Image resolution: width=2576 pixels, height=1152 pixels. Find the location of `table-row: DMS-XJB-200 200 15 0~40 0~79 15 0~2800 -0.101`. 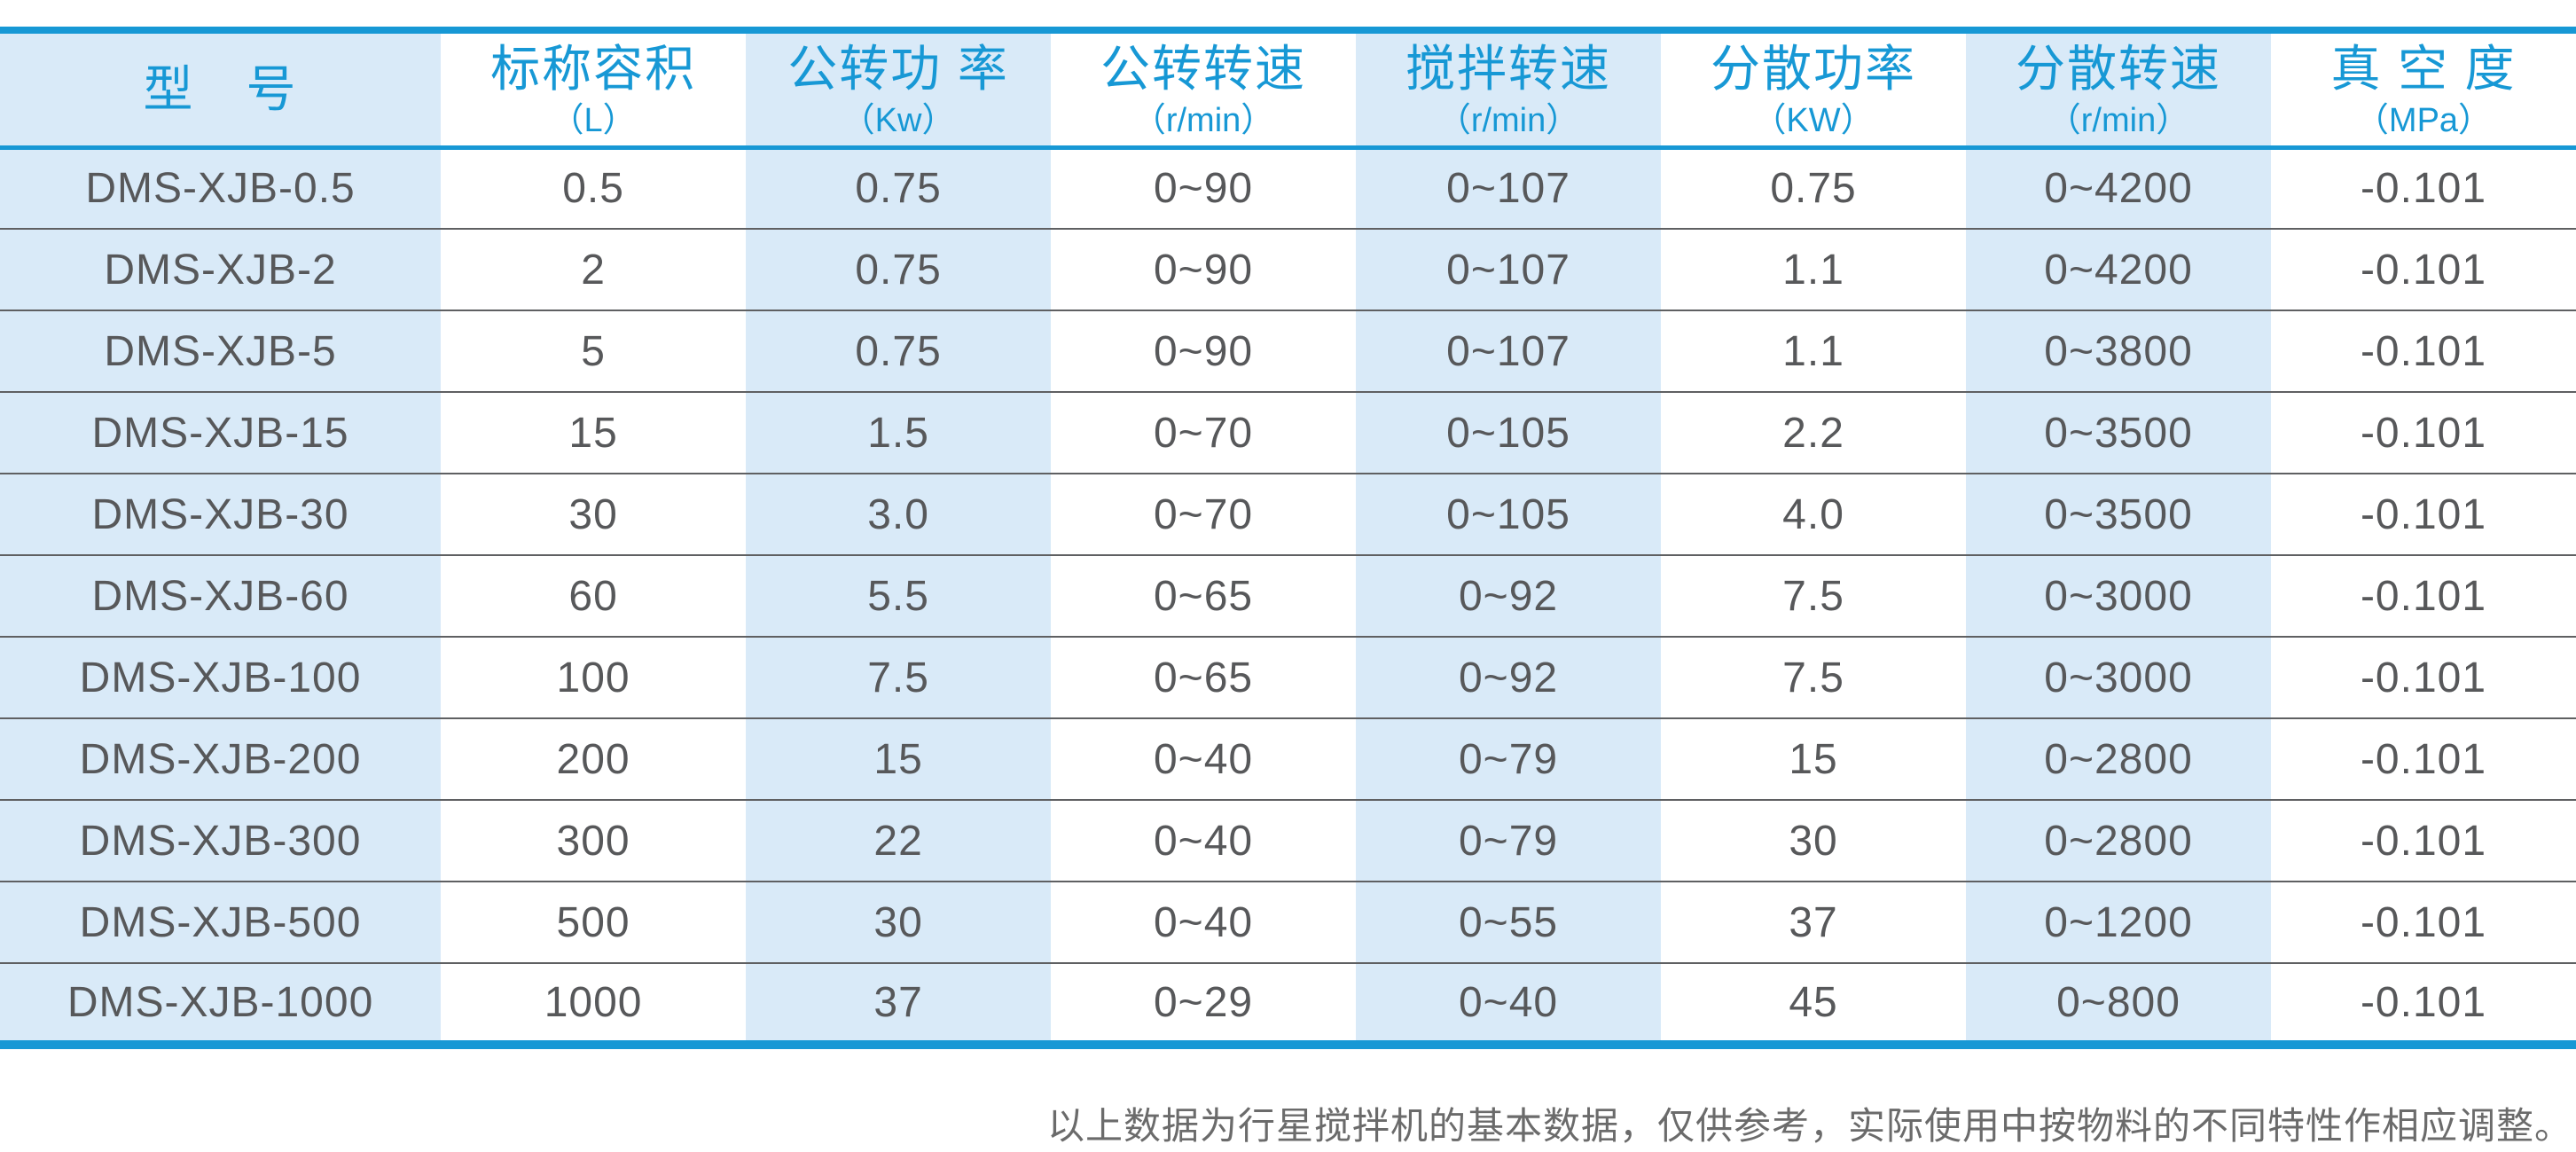

table-row: DMS-XJB-200 200 15 0~40 0~79 15 0~2800 -0.101 is located at coordinates (1288, 759).